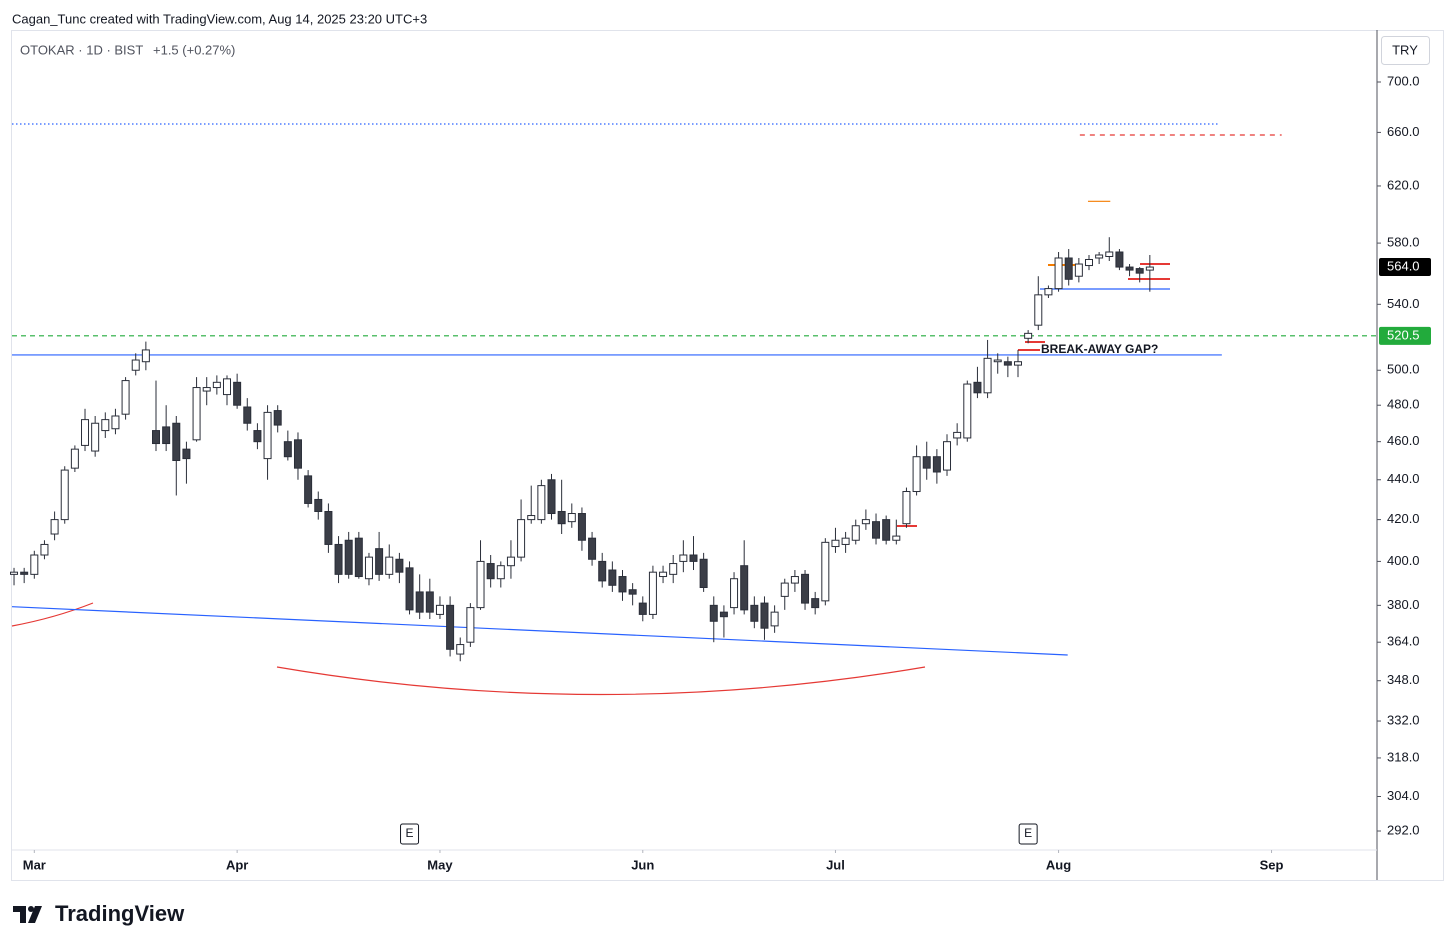  Describe the element at coordinates (1405, 267) in the screenshot. I see `last-price-box` at that location.